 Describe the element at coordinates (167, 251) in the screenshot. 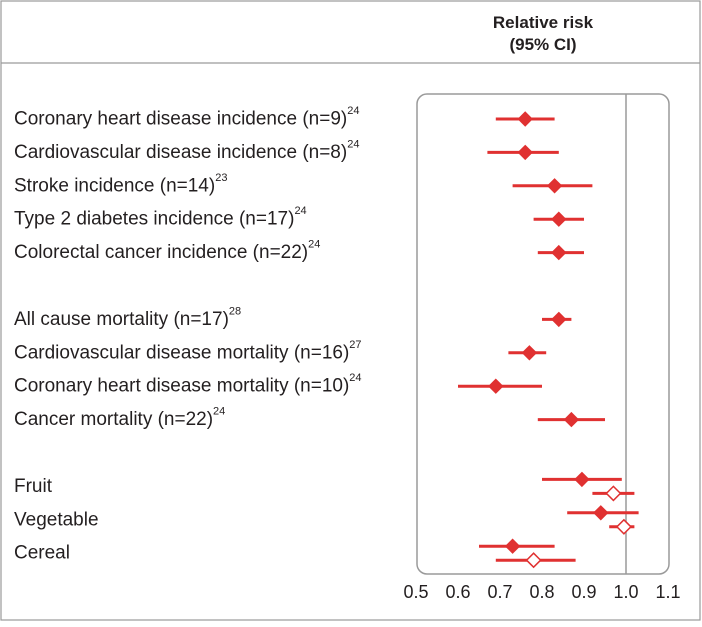

I see `row-label: Colorectal cancer incidence (n=22)24` at that location.